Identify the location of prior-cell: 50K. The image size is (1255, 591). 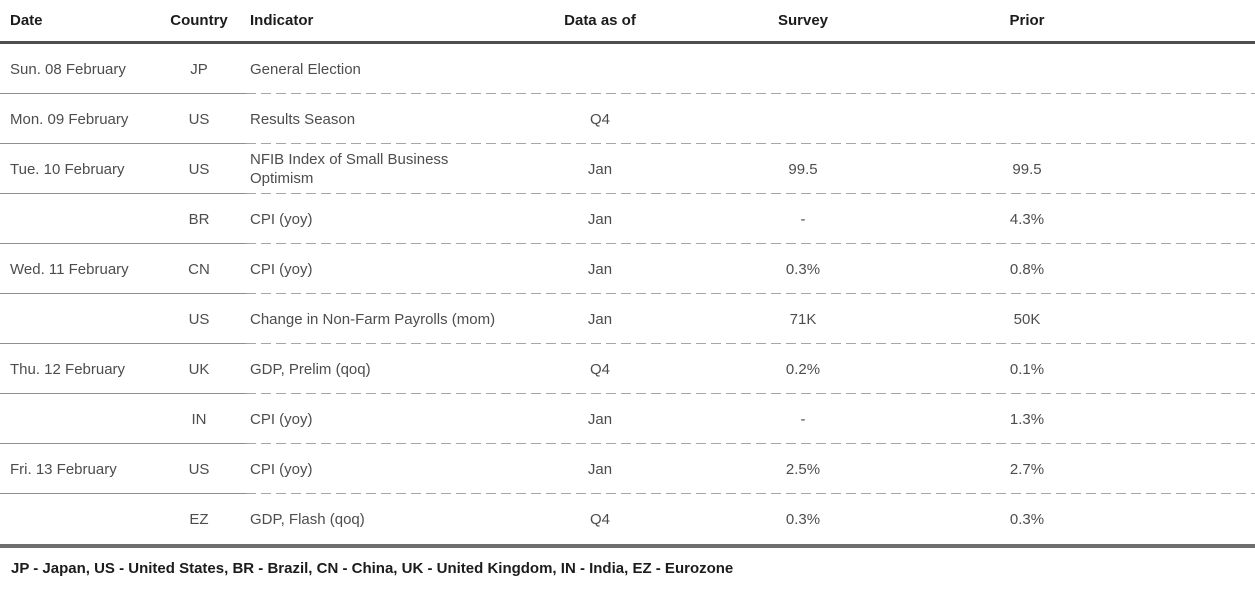
(1027, 319).